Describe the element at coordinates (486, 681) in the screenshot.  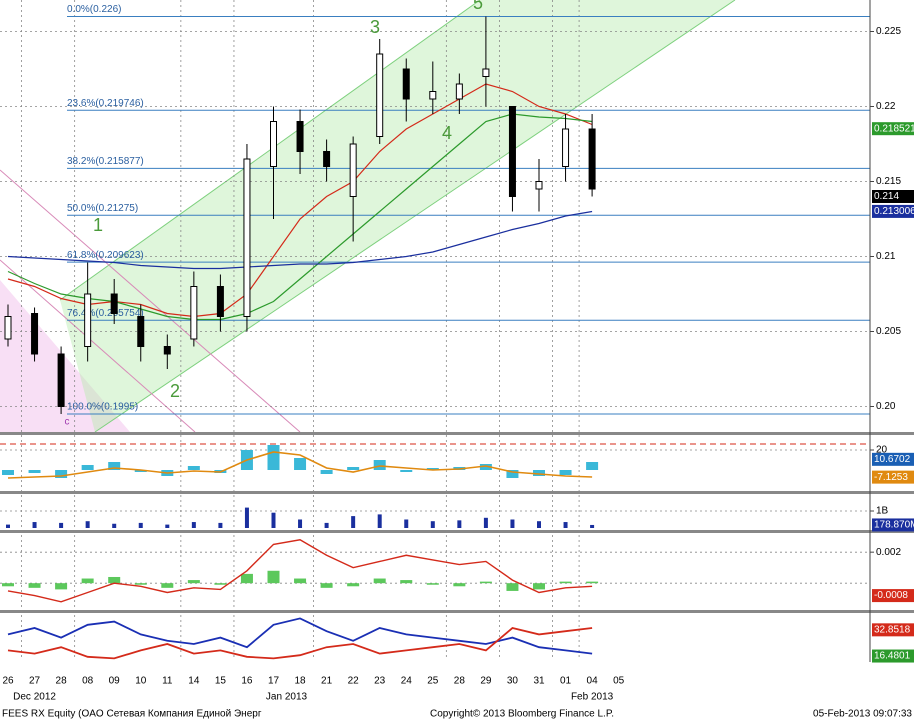
I see `x-tick-label: 29` at that location.